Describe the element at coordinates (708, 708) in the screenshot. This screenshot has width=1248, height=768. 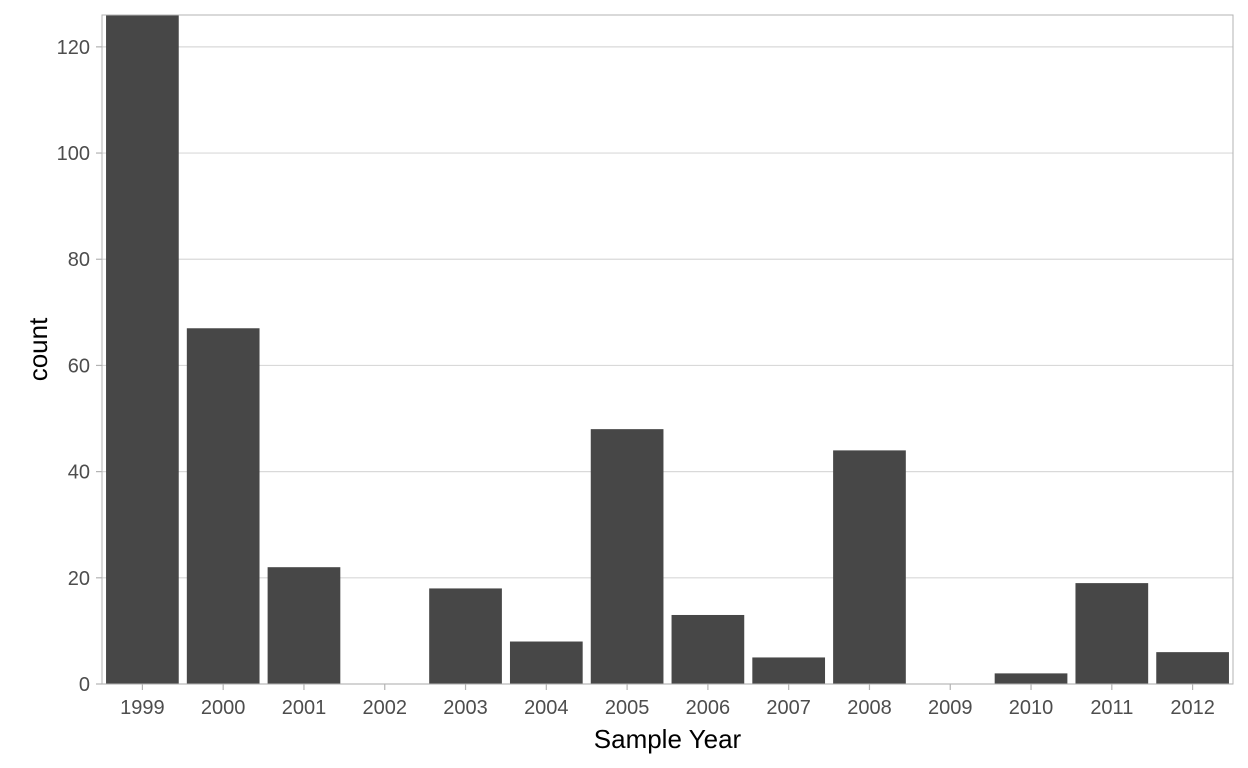
I see `x-tick-label: 2006` at that location.